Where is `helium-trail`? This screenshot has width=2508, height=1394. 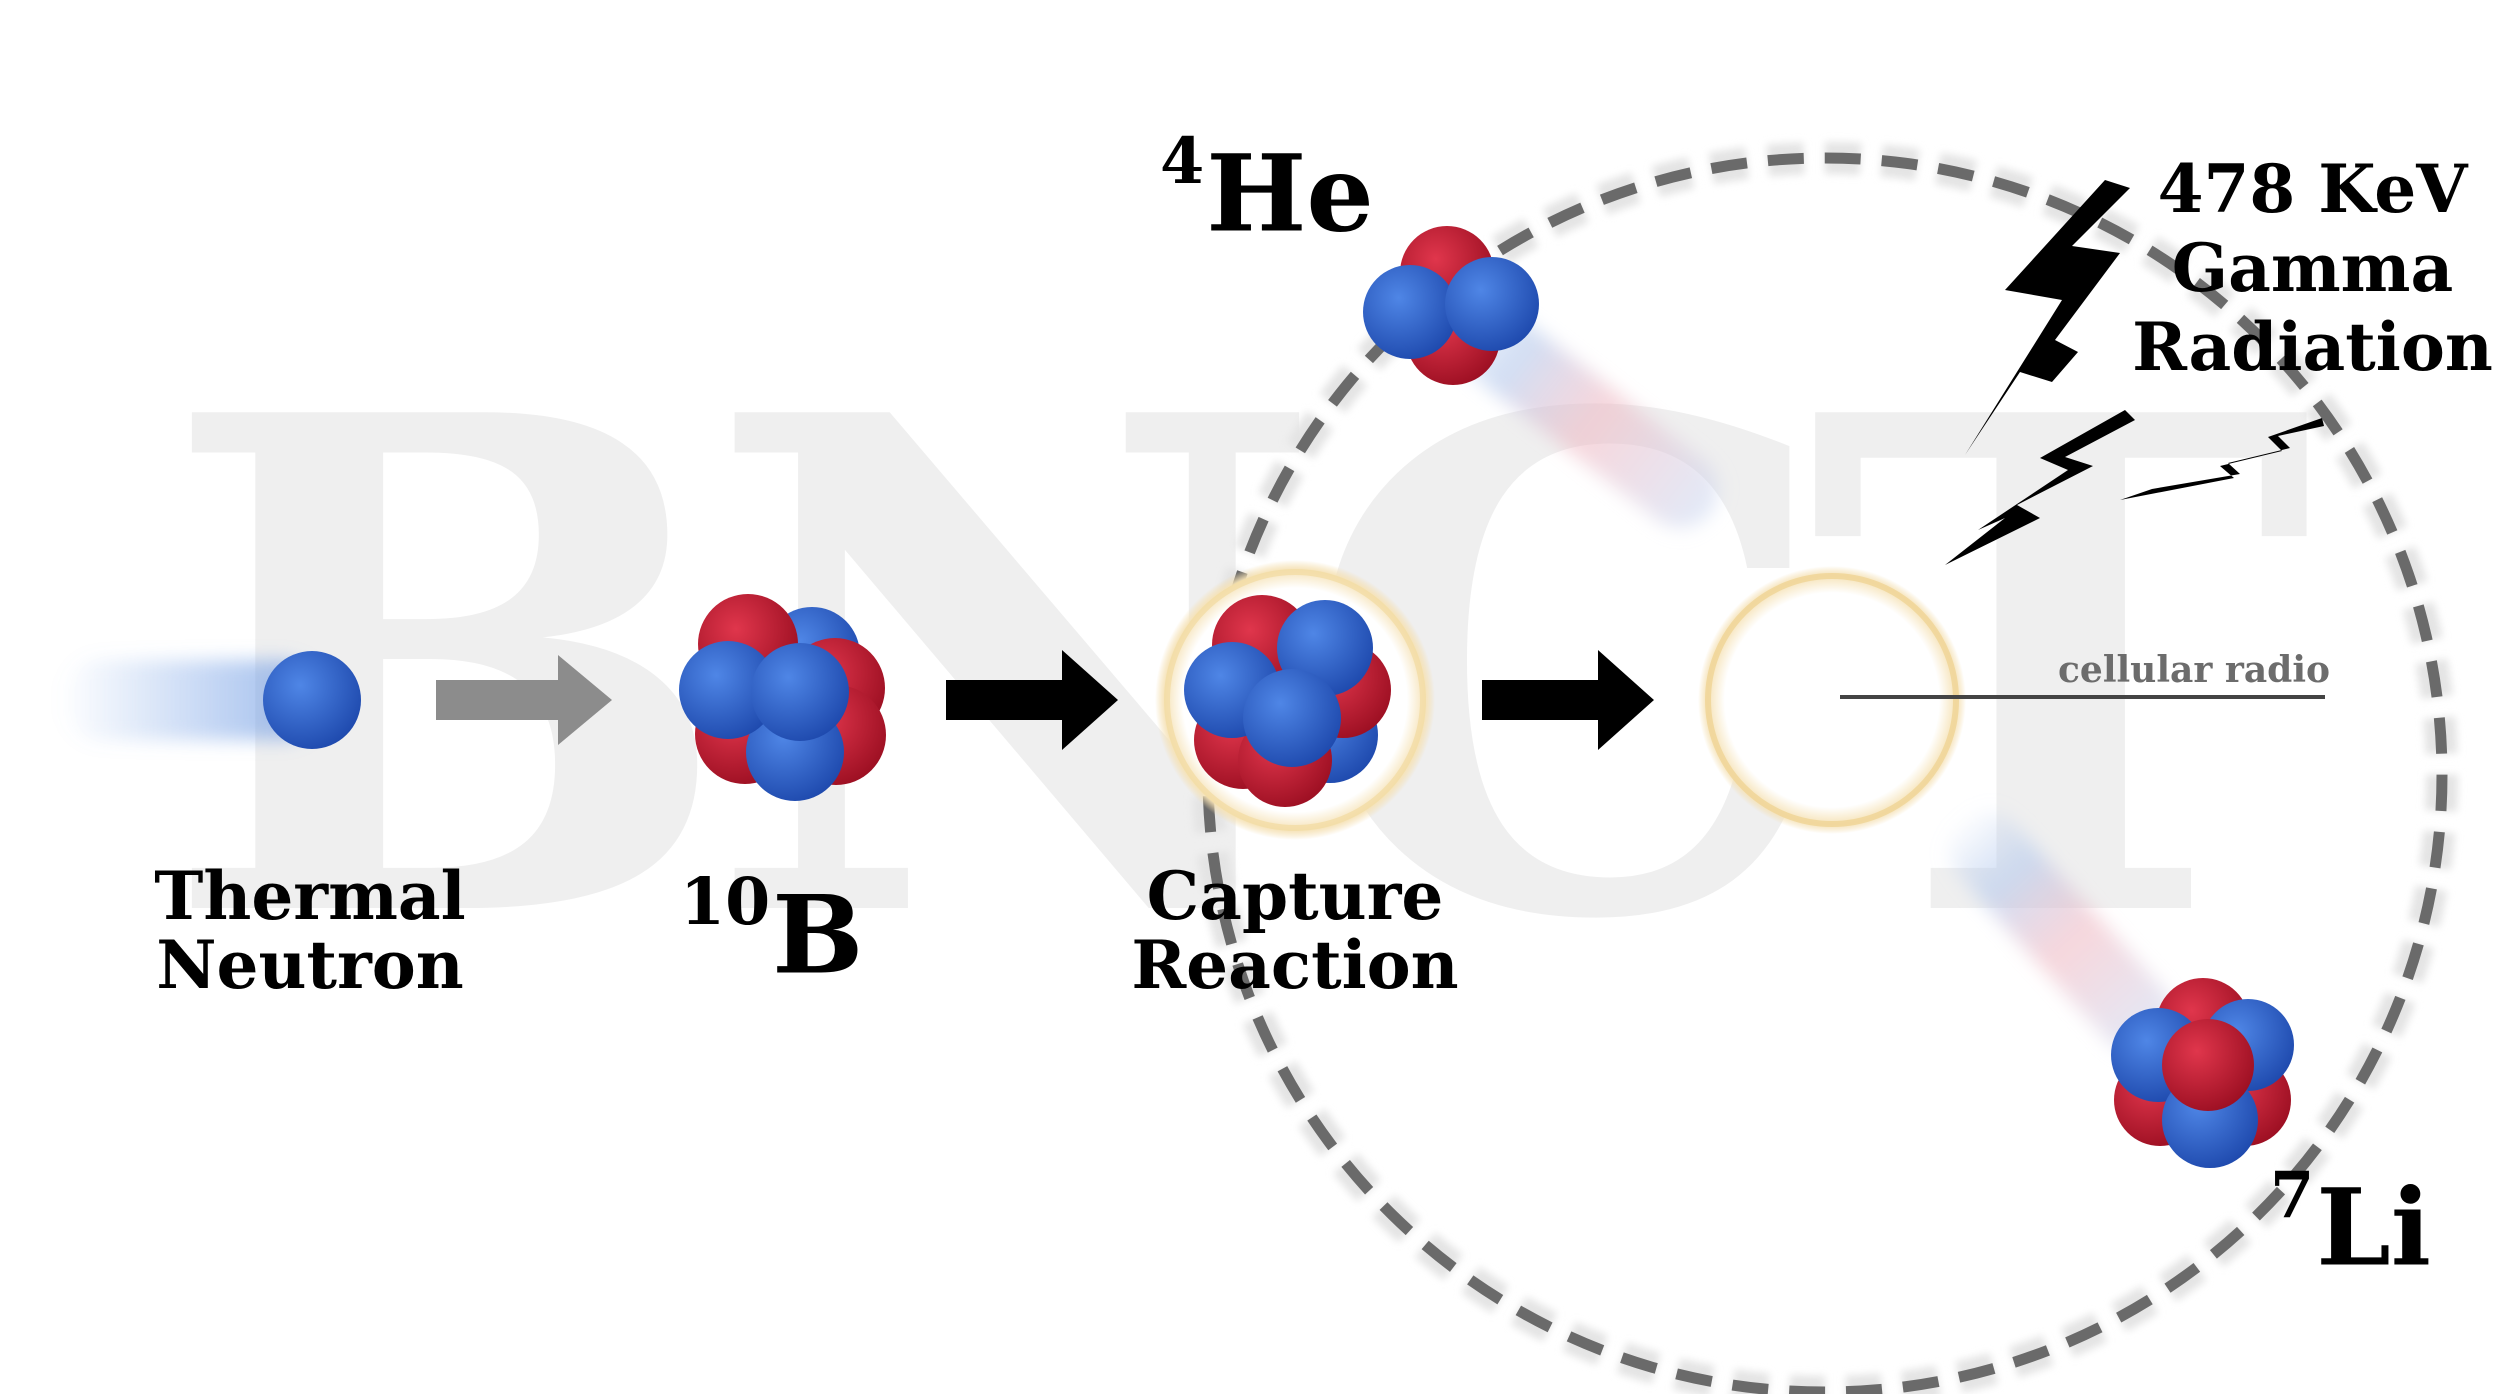
helium-trail is located at coordinates (1580, 411).